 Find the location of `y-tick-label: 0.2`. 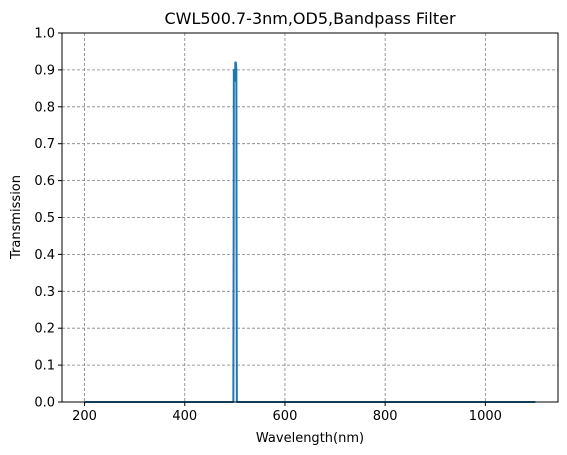

y-tick-label: 0.2 is located at coordinates (44, 329).